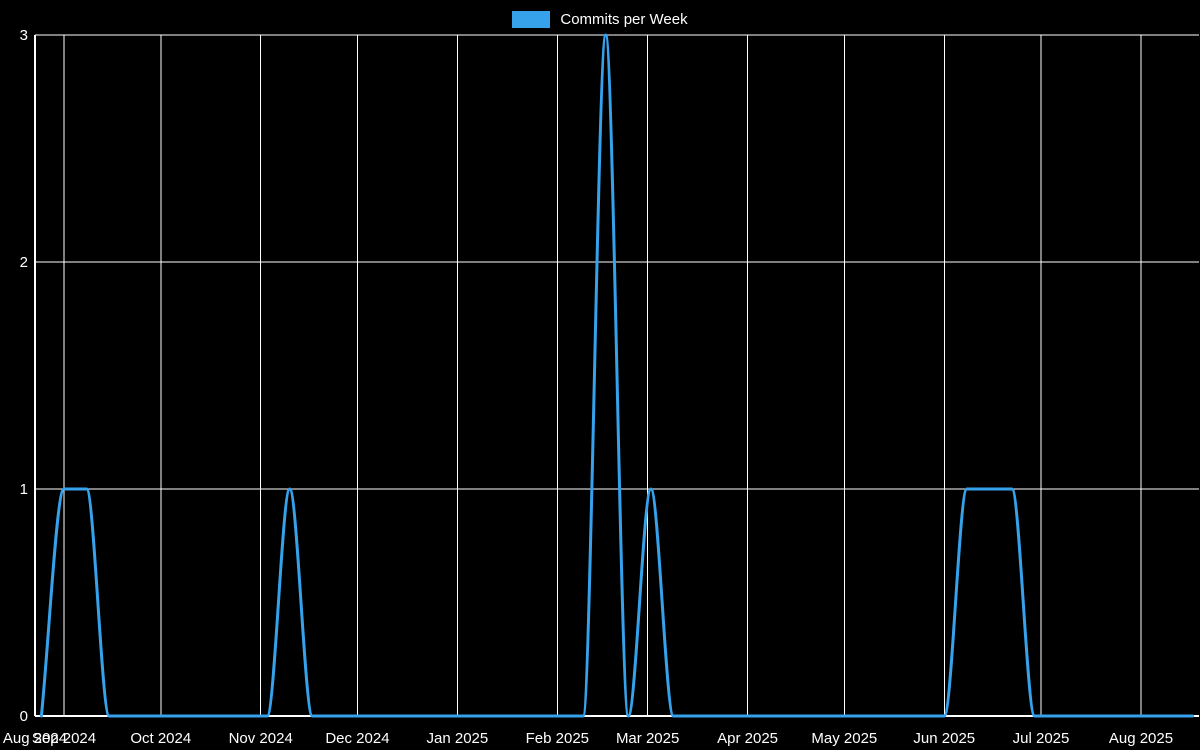 This screenshot has height=750, width=1200. What do you see at coordinates (458, 738) in the screenshot?
I see `x-tick-label: Jan 2025` at bounding box center [458, 738].